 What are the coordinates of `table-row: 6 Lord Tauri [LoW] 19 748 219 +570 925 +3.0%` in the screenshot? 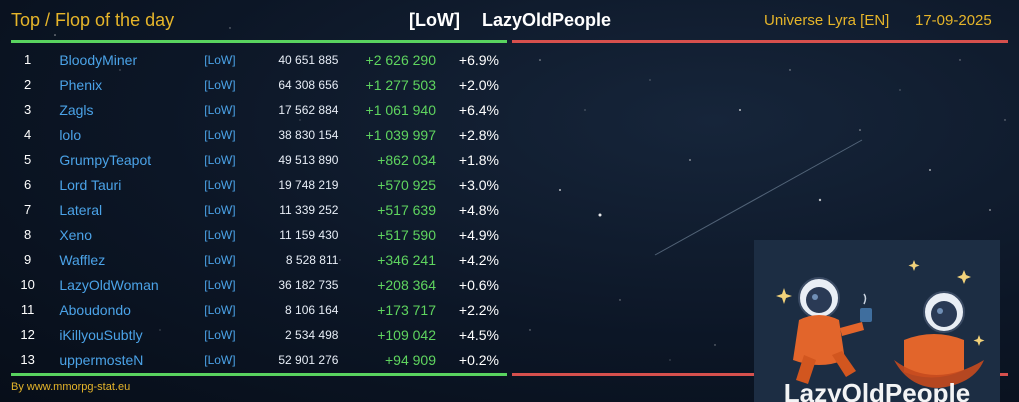 It's located at (259, 184).